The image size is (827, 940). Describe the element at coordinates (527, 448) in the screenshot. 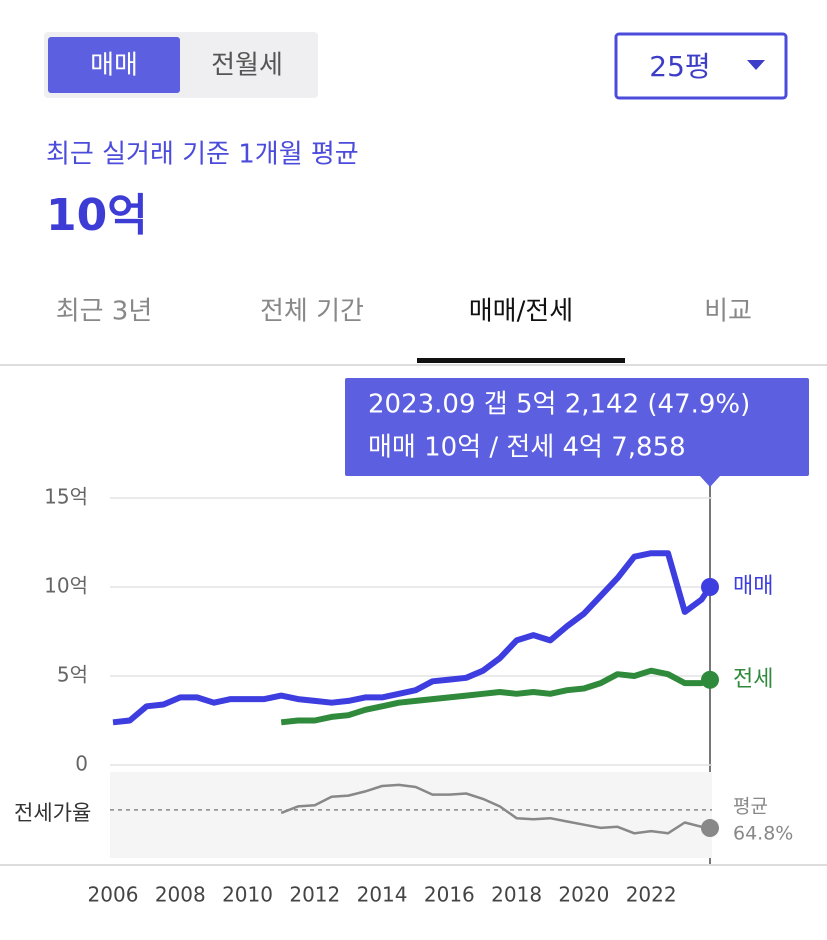

I see `tooltip-text: 매매 10억 / 전세 4억 7,858` at that location.